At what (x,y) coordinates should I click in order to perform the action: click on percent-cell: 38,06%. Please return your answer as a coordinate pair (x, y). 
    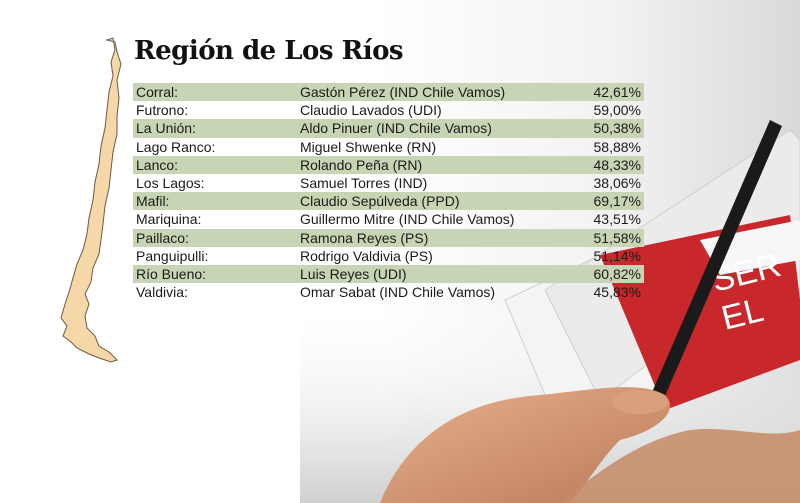
    Looking at the image, I should click on (617, 183).